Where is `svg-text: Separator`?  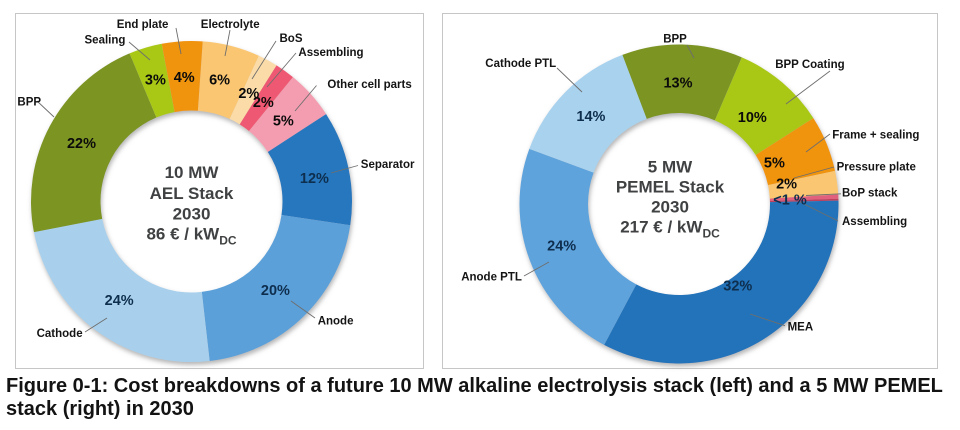 svg-text: Separator is located at coordinates (388, 165).